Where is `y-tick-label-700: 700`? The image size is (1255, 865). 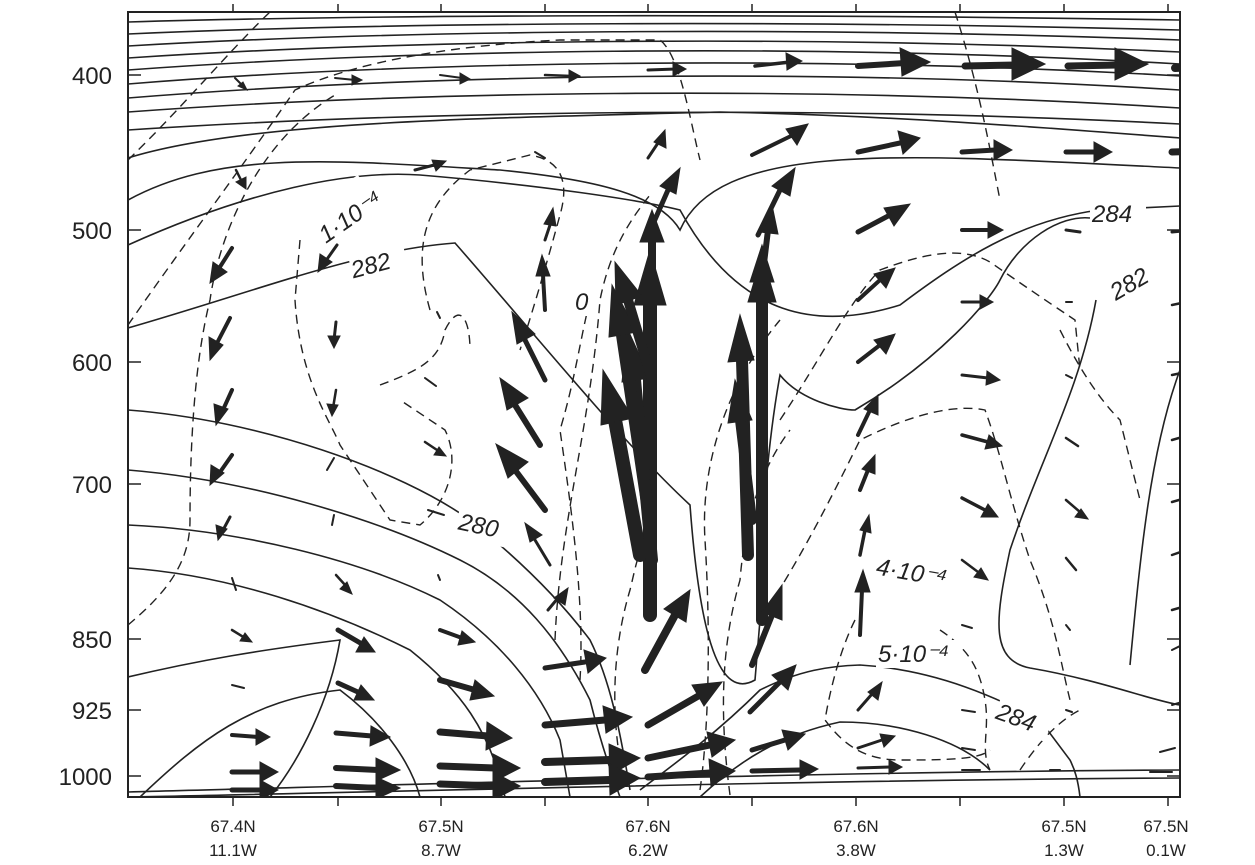
y-tick-label-700: 700 is located at coordinates (92, 485).